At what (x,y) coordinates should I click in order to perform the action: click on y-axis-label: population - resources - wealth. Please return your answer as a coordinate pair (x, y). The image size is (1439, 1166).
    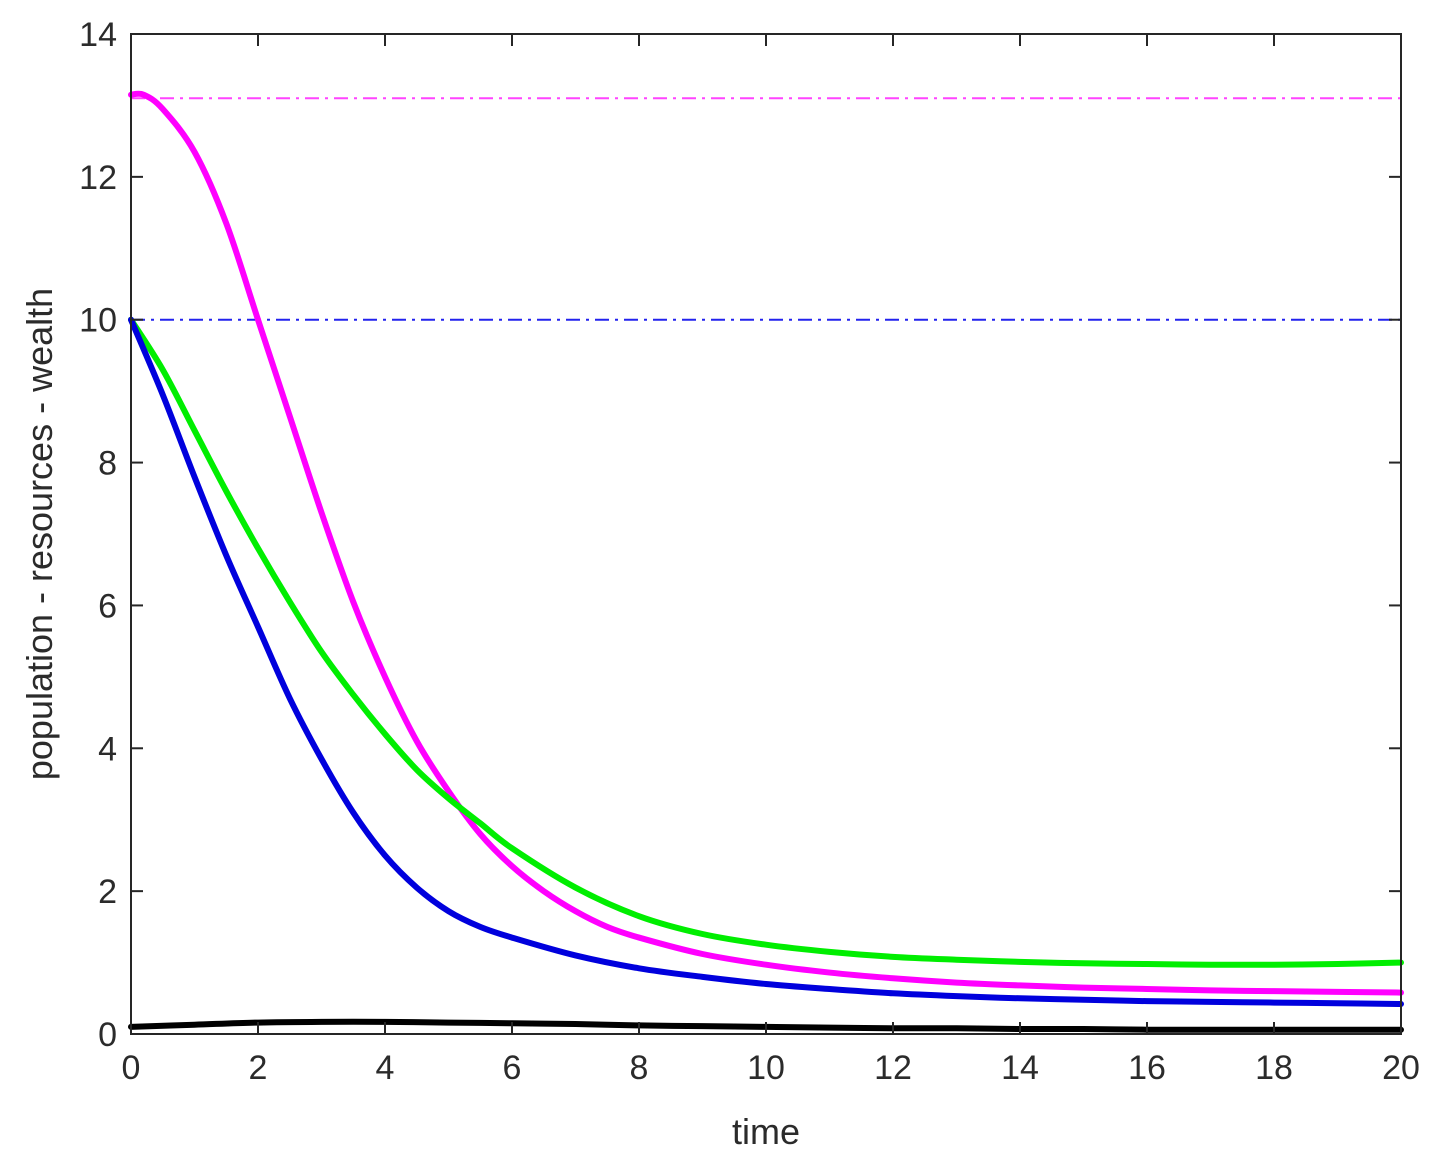
    Looking at the image, I should click on (39, 534).